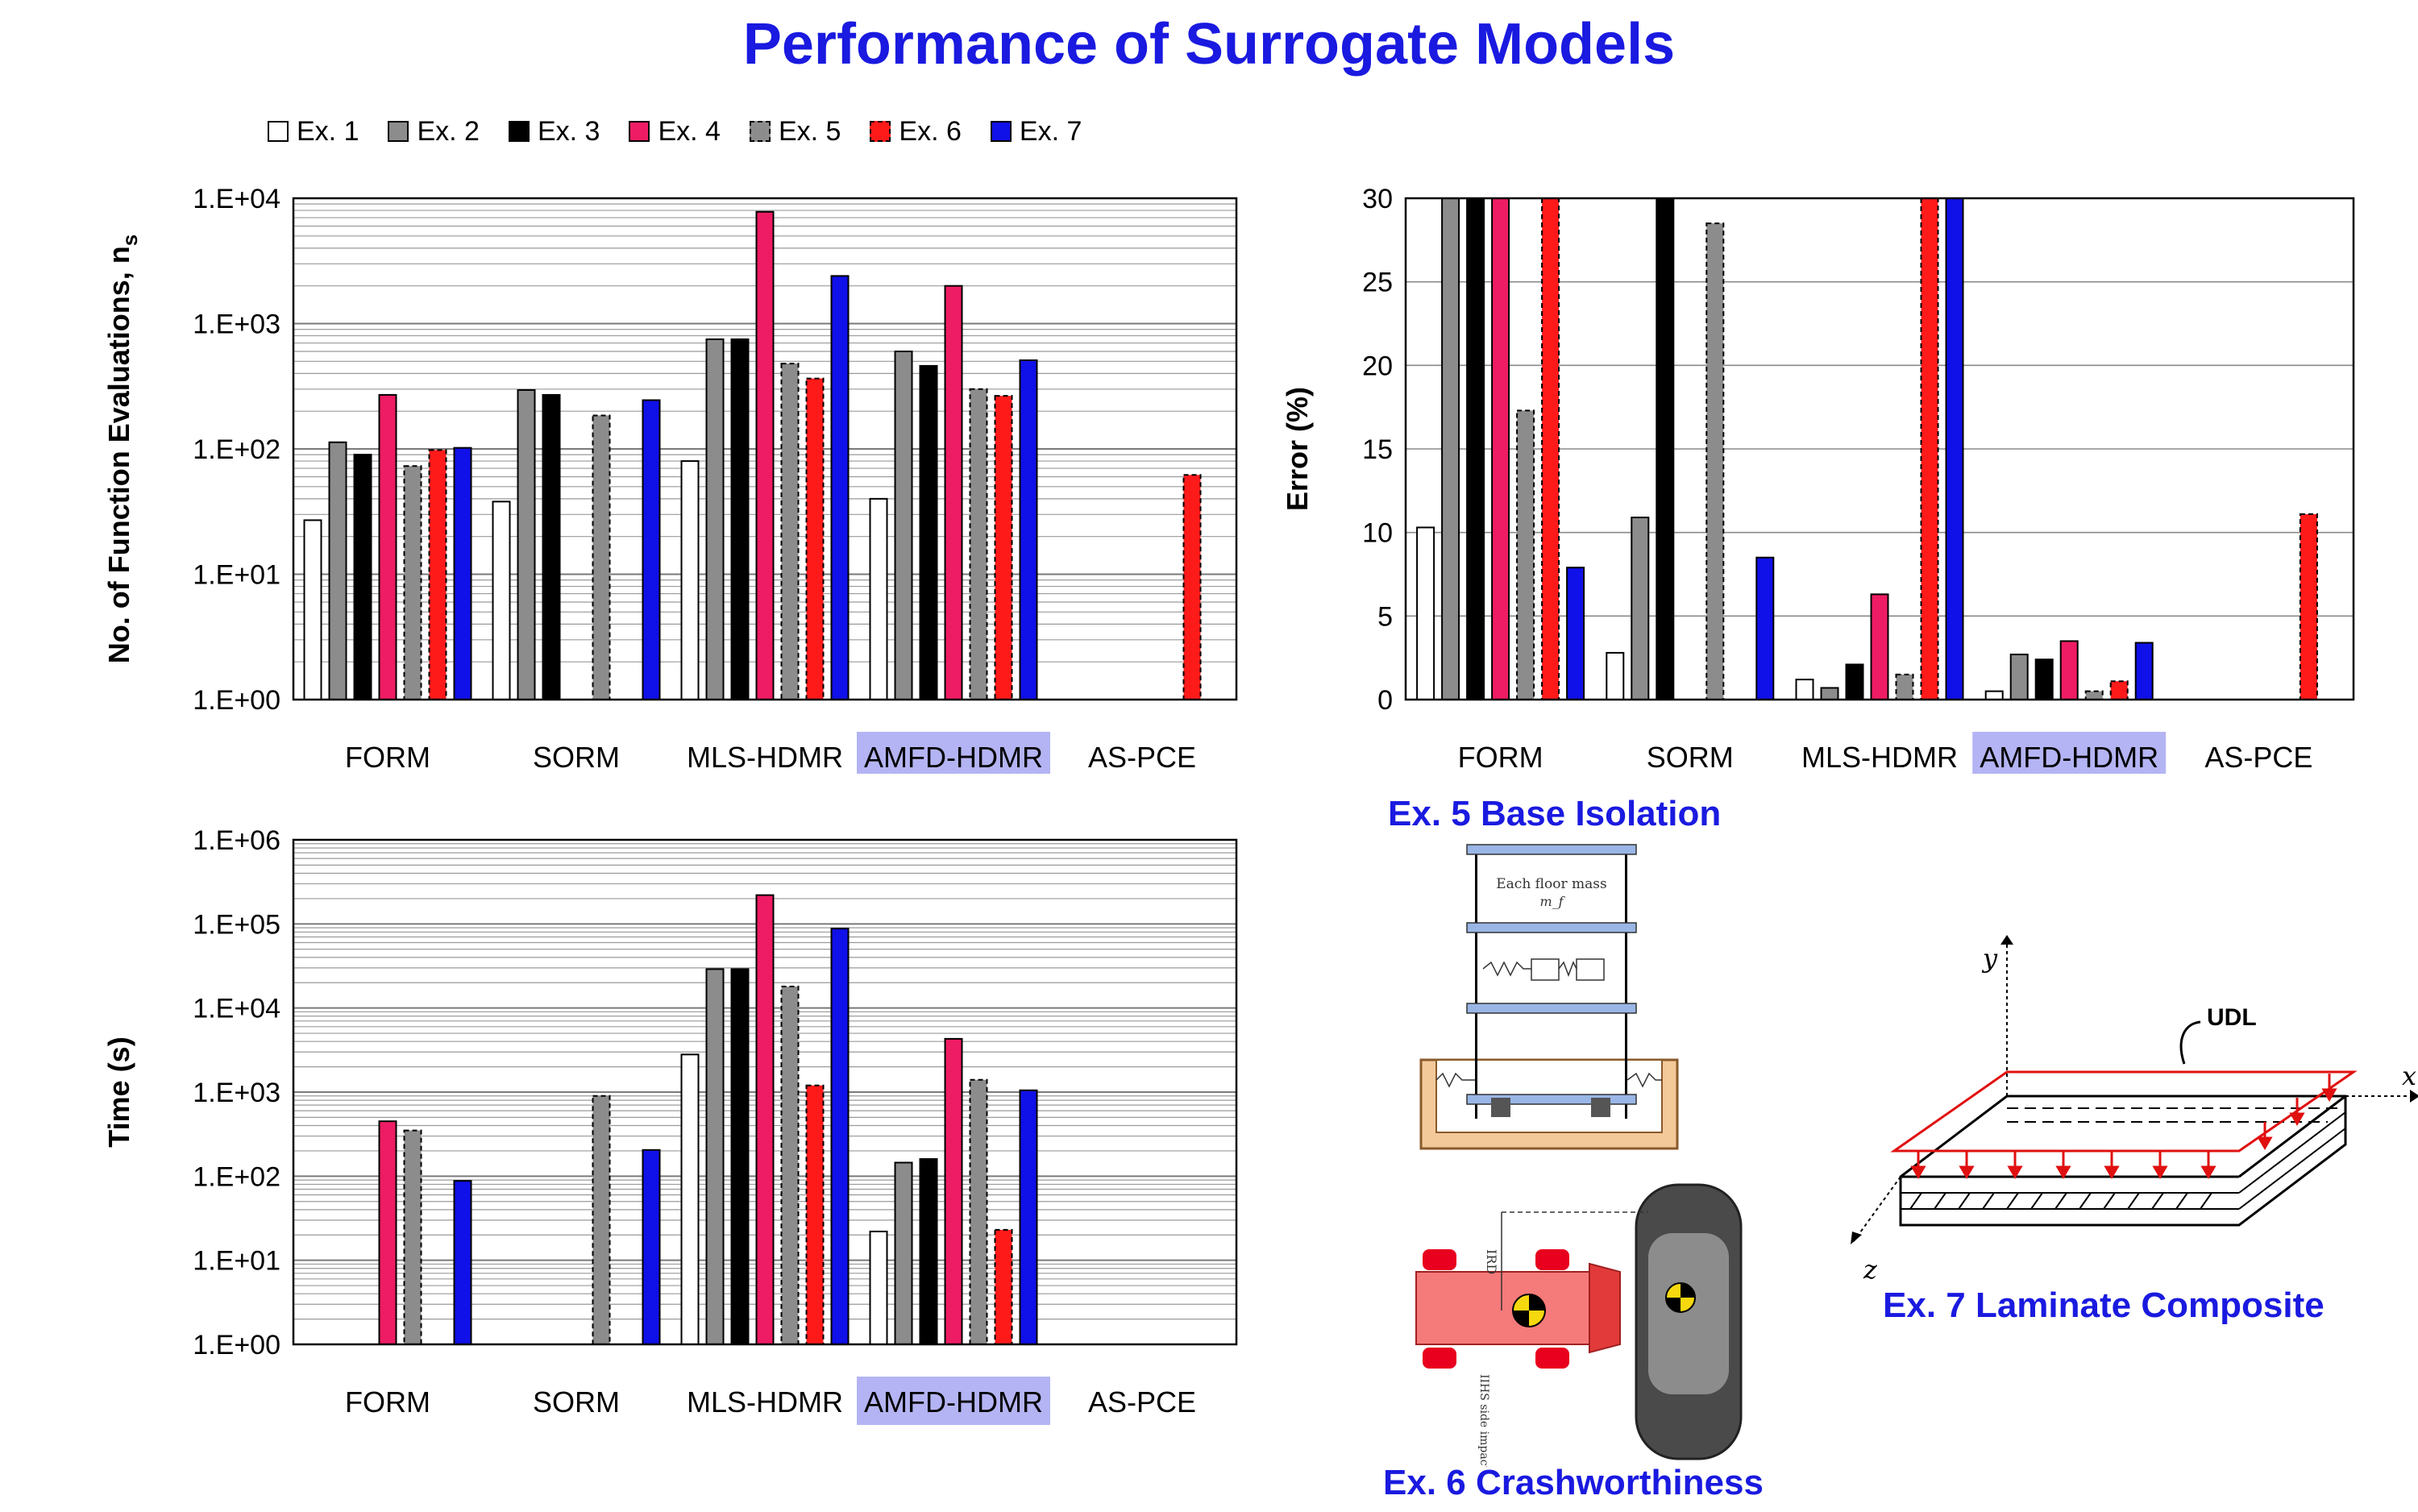 The image size is (2418, 1512). Describe the element at coordinates (2104, 1305) in the screenshot. I see `ex7-caption: Ex. 7 Laminate Composite` at that location.